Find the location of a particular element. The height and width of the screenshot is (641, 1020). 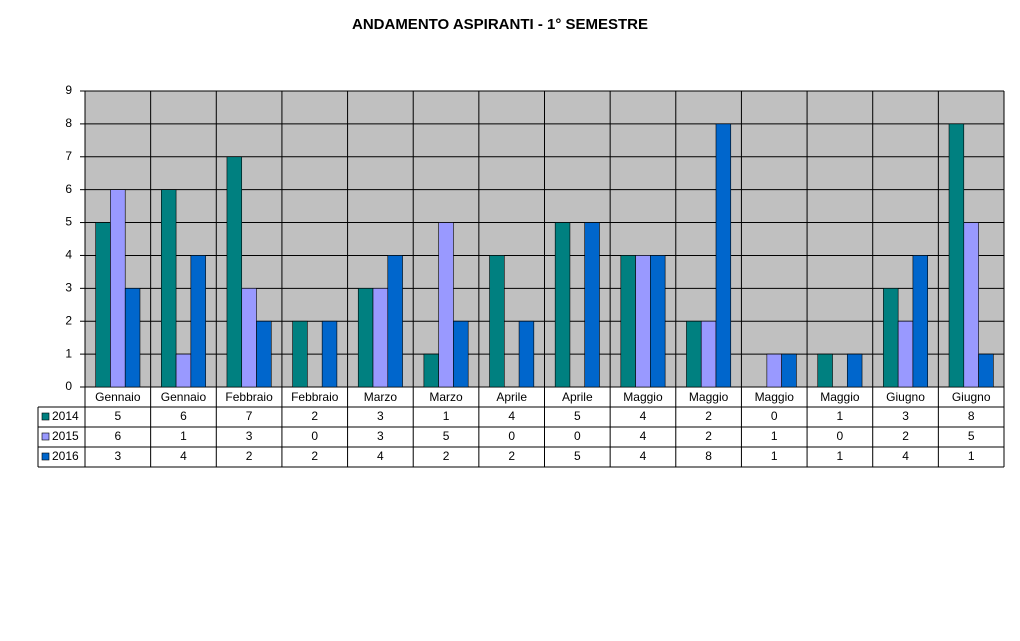

y-tick-label: 5 is located at coordinates (68, 222).